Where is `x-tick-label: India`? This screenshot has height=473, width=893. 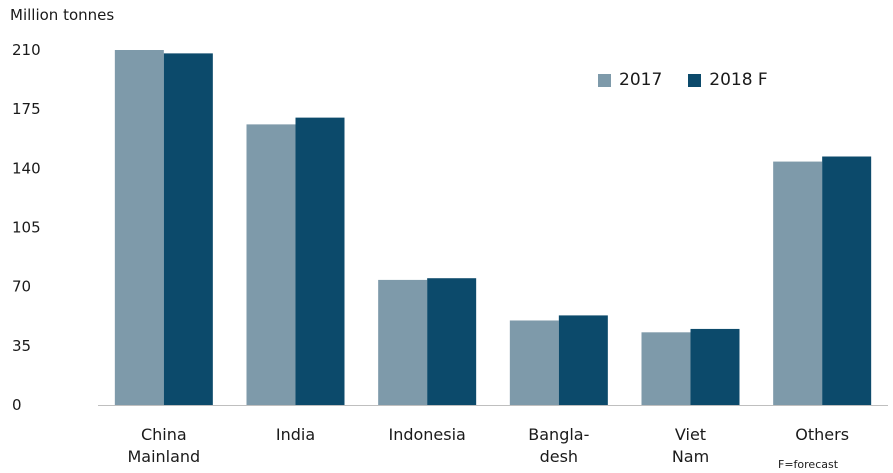
x-tick-label: India is located at coordinates (295, 434).